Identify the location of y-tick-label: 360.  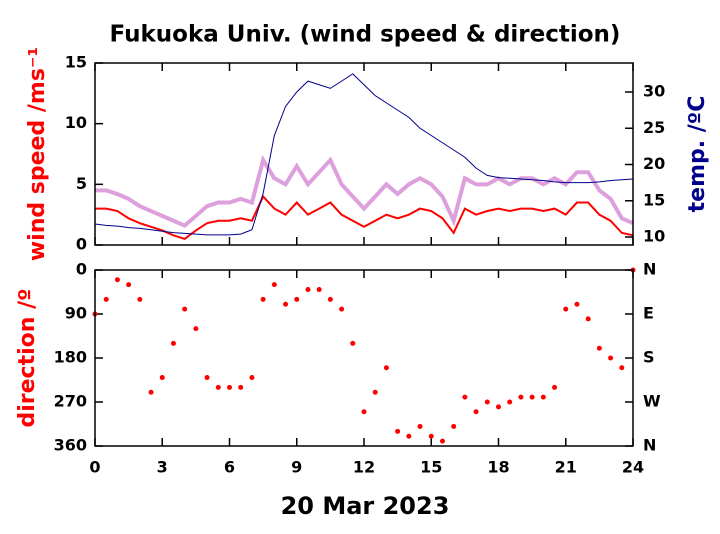
(70, 445).